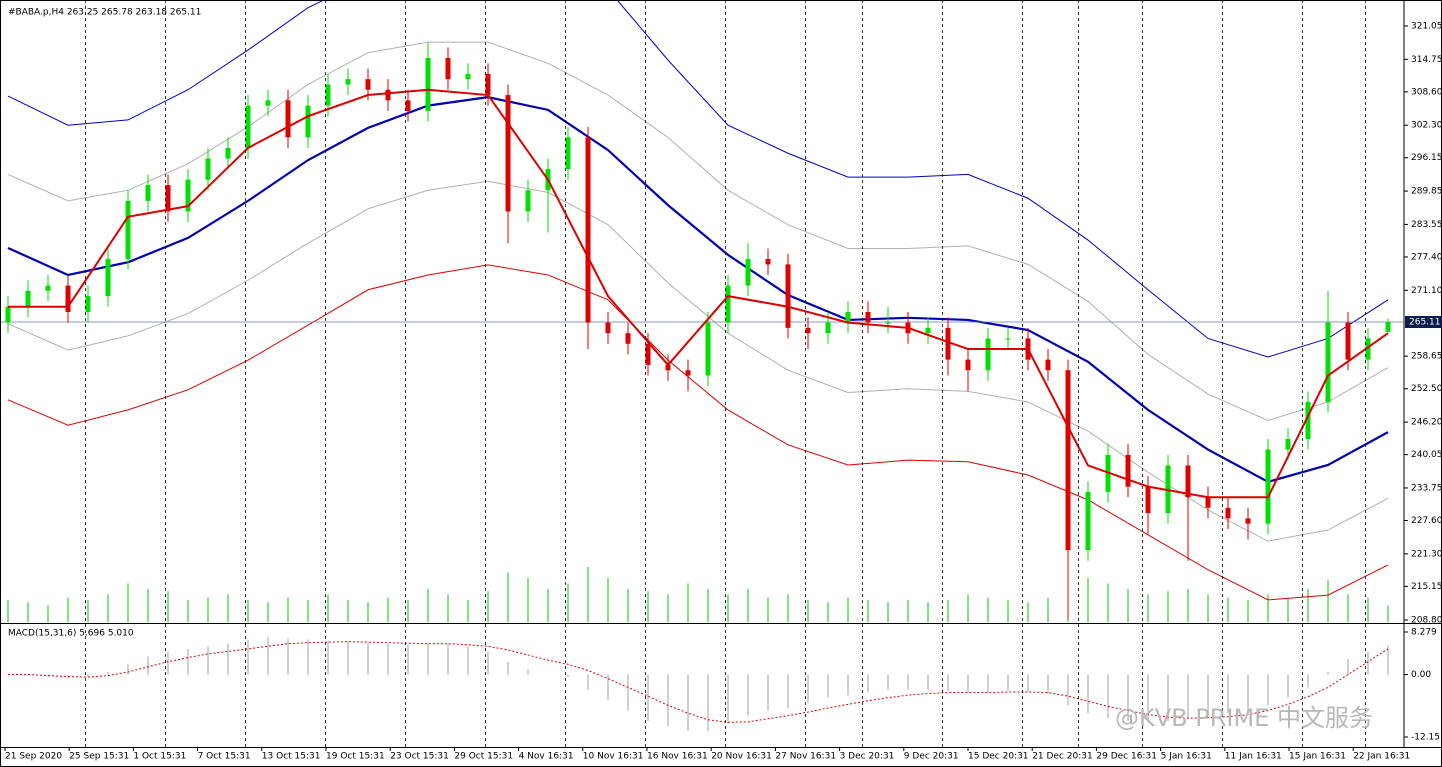 Image resolution: width=1442 pixels, height=767 pixels. Describe the element at coordinates (483, 757) in the screenshot. I see `x-tick-label: 29 Oct 15:31` at that location.